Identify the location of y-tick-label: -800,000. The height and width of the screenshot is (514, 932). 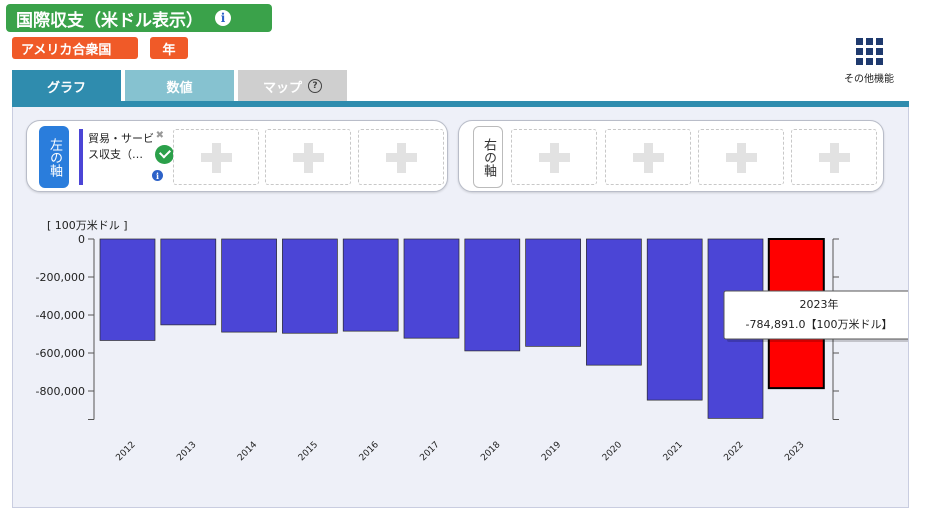
(60, 391).